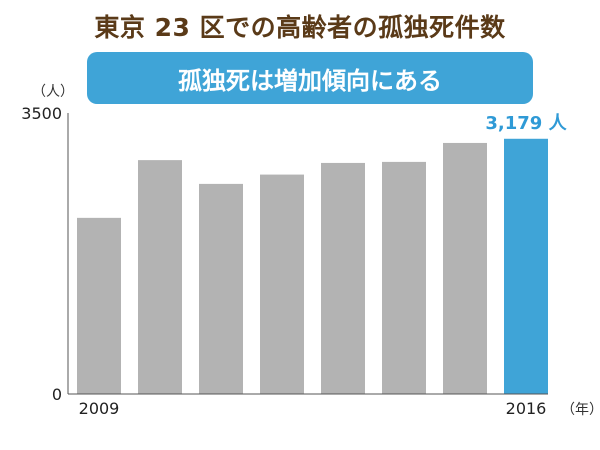 The image size is (600, 450). What do you see at coordinates (343, 278) in the screenshot?
I see `bar-2013` at bounding box center [343, 278].